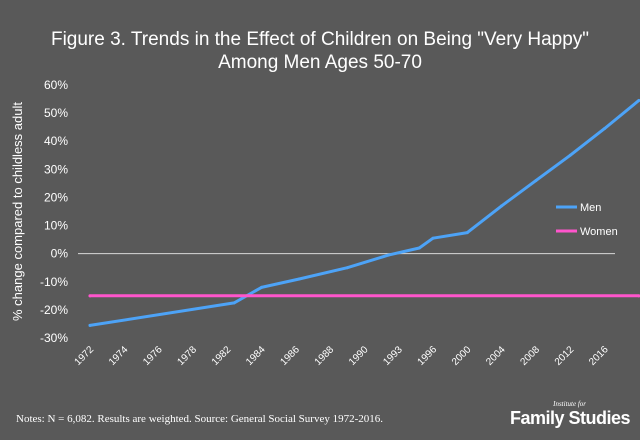  What do you see at coordinates (359, 356) in the screenshot?
I see `x-tick-label: 1990` at bounding box center [359, 356].